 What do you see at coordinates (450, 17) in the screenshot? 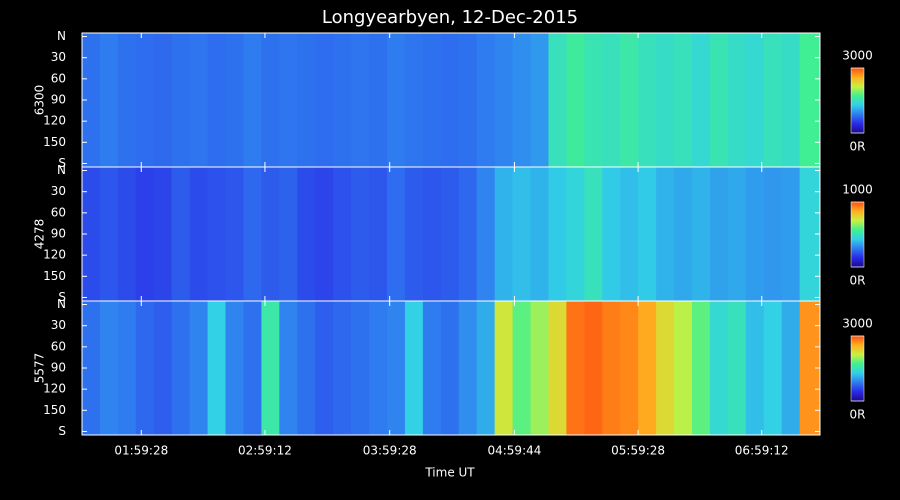
I see `chart-title: Longyearbyen, 12-Dec-2015` at bounding box center [450, 17].